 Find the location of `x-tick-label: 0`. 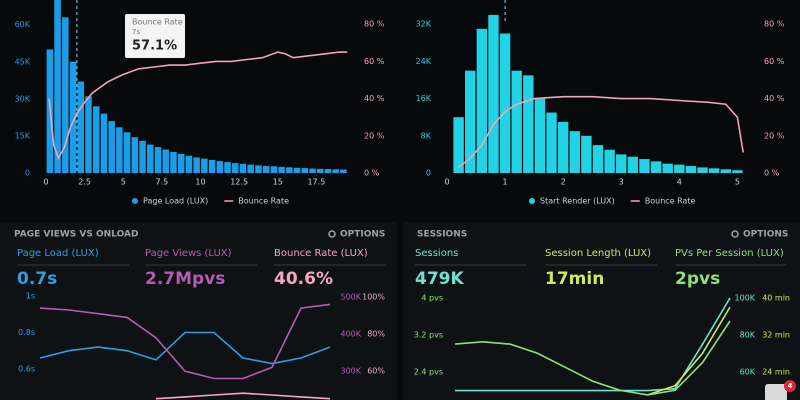

x-tick-label: 0 is located at coordinates (45, 182).